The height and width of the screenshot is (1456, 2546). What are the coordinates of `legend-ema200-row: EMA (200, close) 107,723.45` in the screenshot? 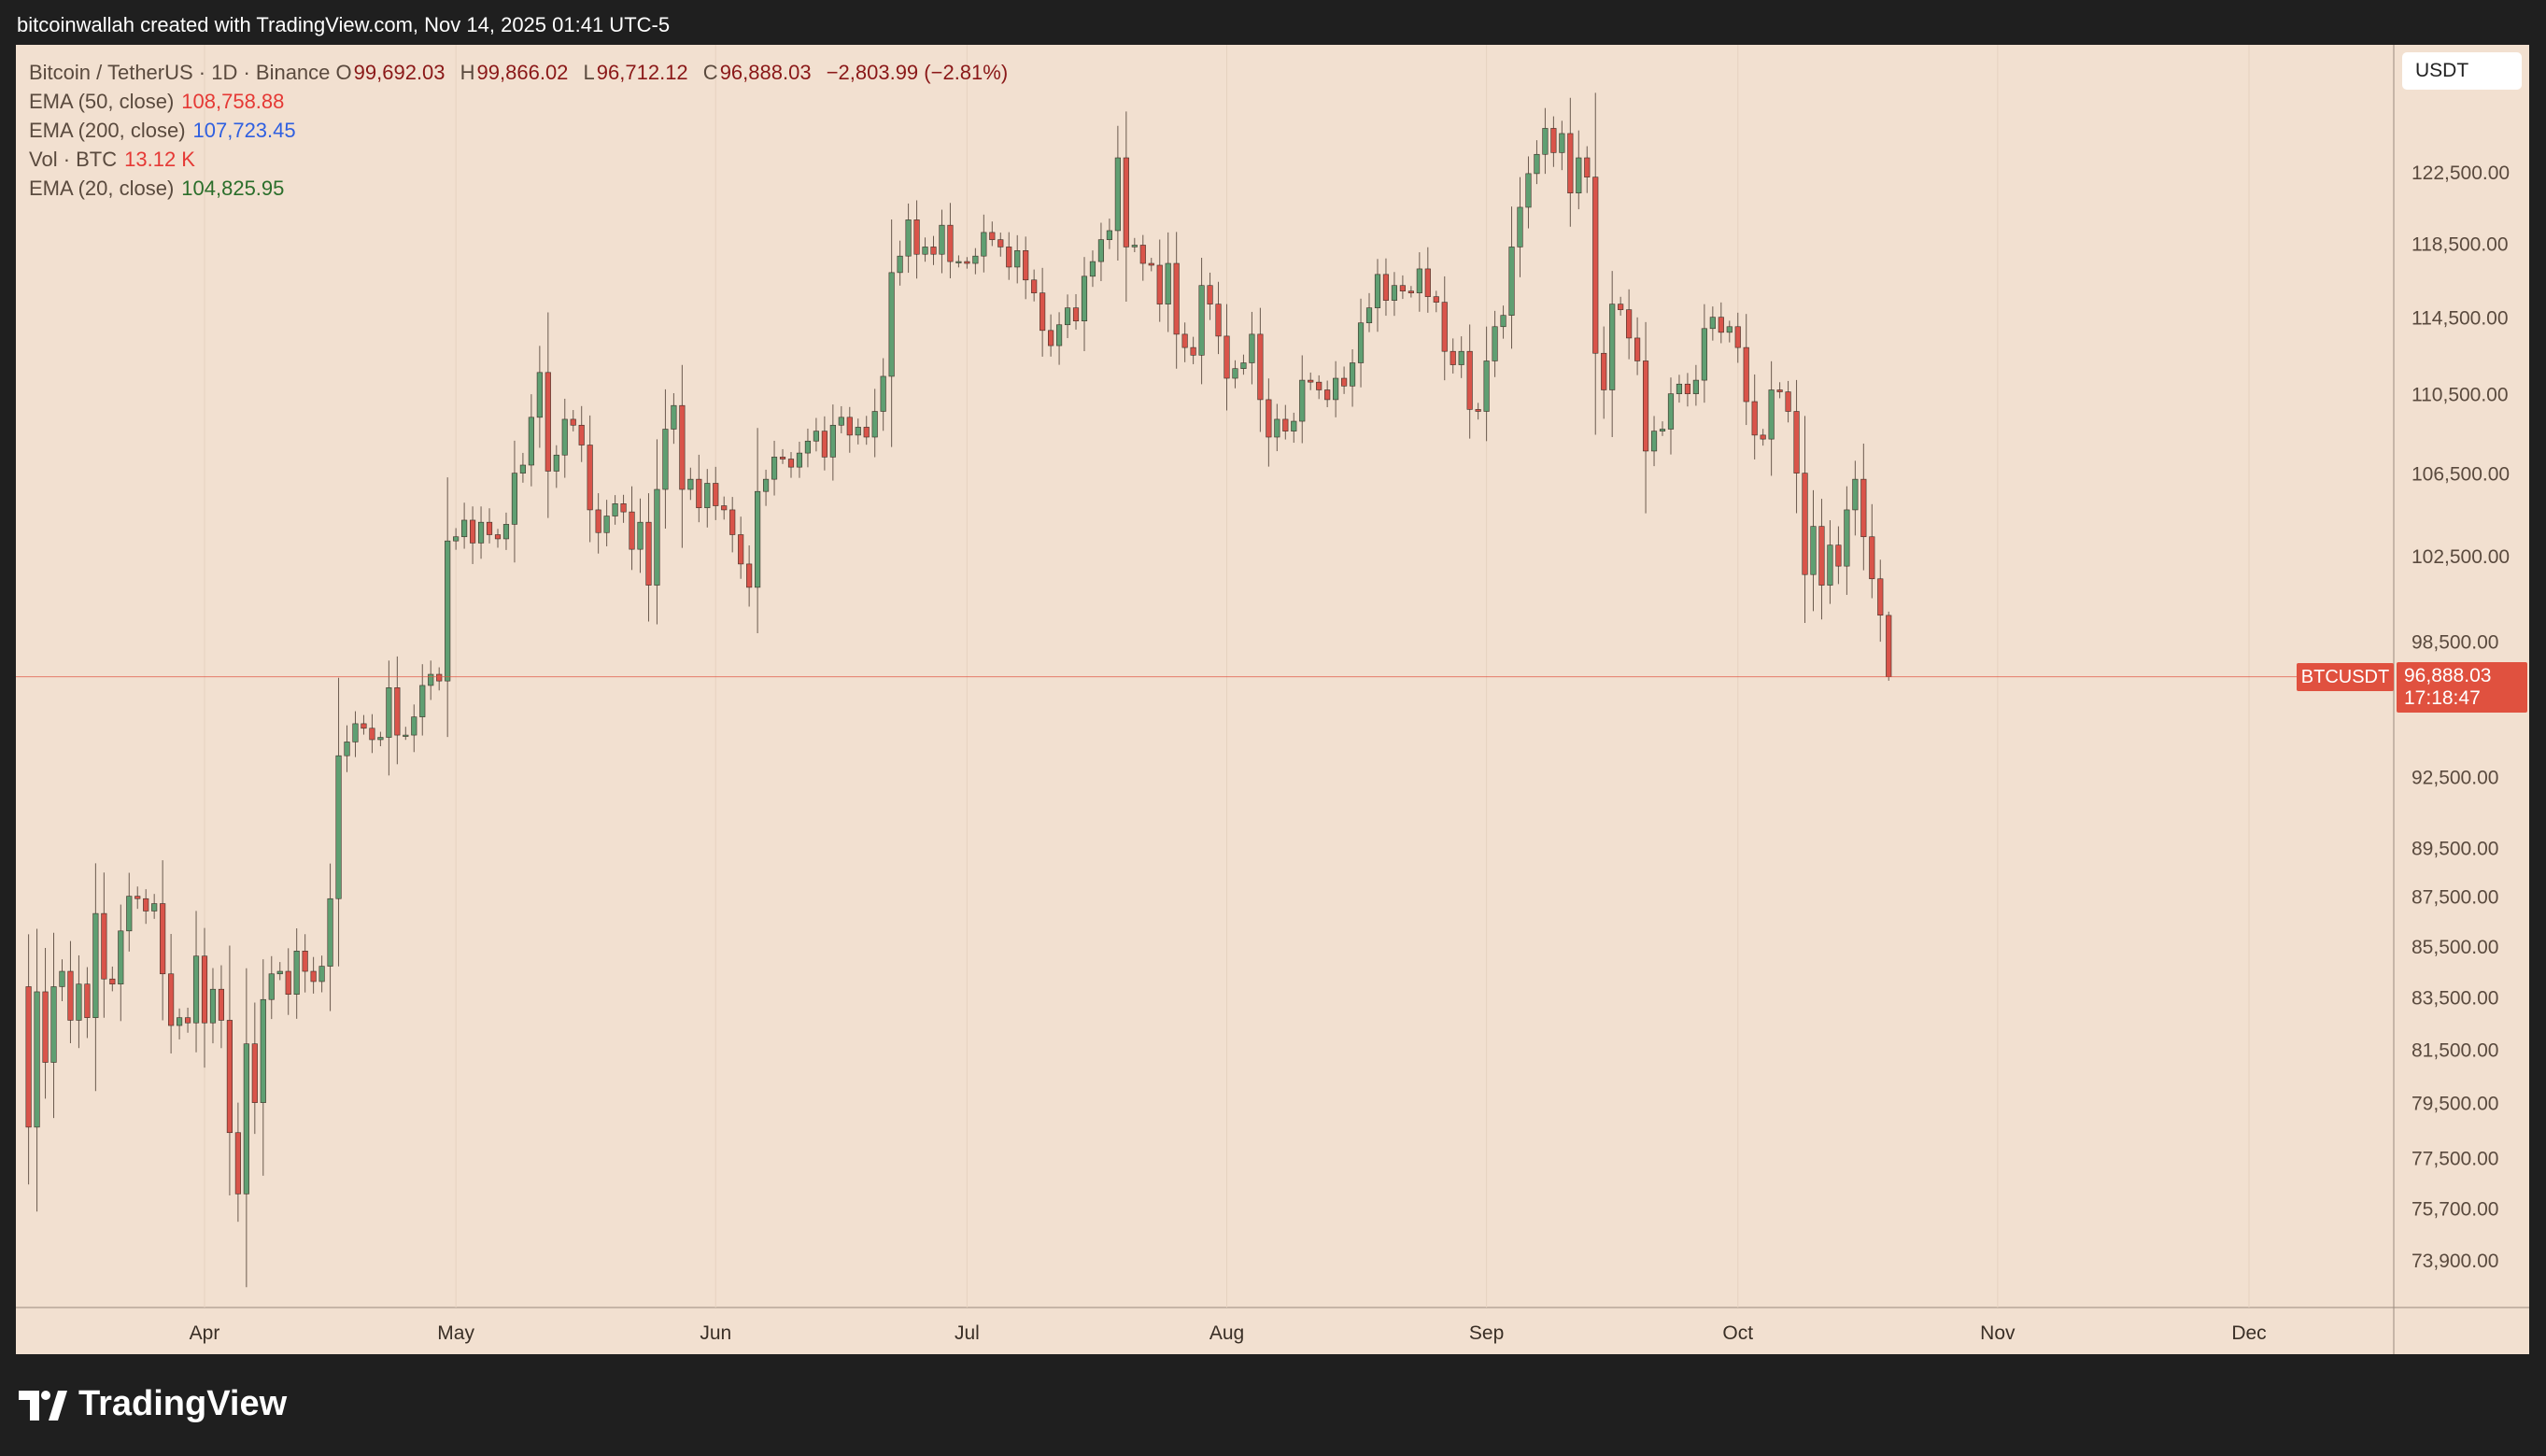 It's located at (518, 130).